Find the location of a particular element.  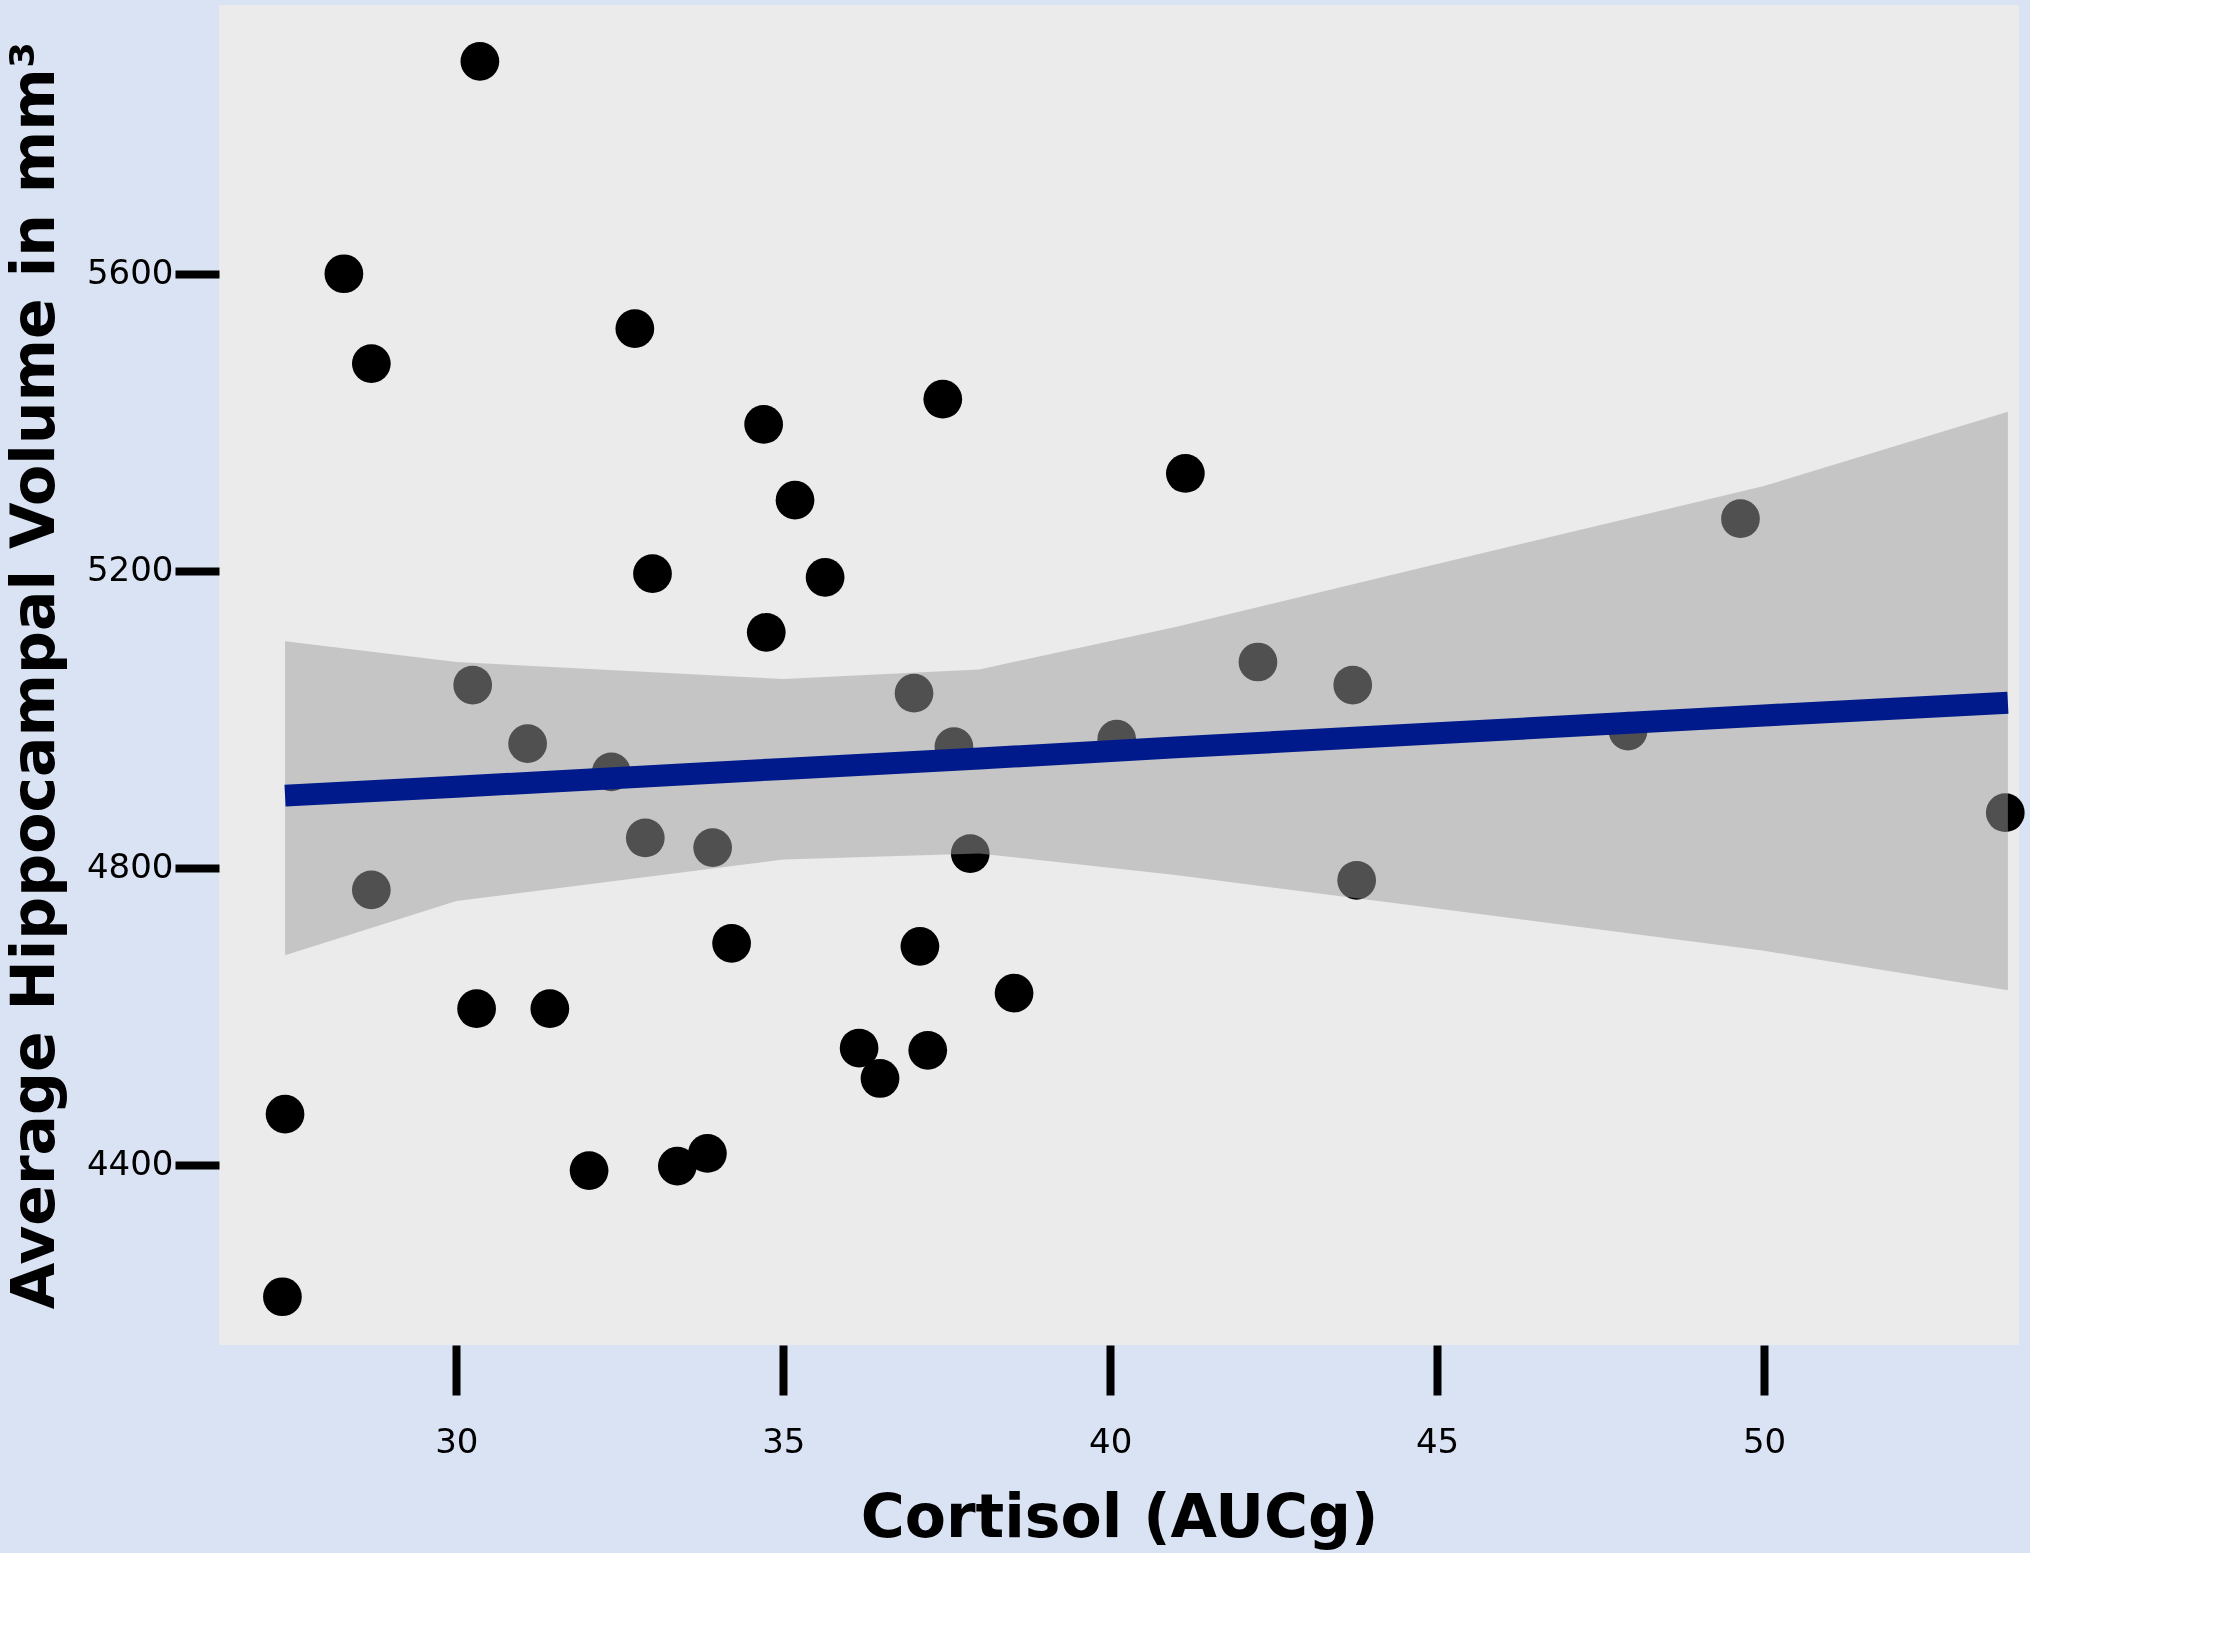

y-axis-title: Average Hippocampal Volume in mm³ is located at coordinates (34, 675).